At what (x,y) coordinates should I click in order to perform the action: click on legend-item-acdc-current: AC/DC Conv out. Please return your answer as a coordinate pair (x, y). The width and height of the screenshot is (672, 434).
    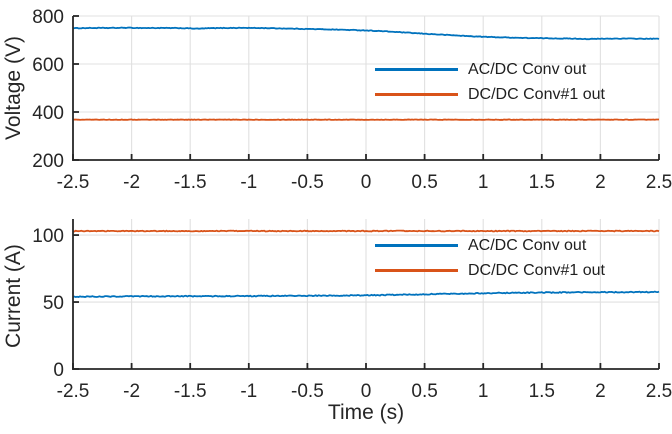
    Looking at the image, I should click on (490, 245).